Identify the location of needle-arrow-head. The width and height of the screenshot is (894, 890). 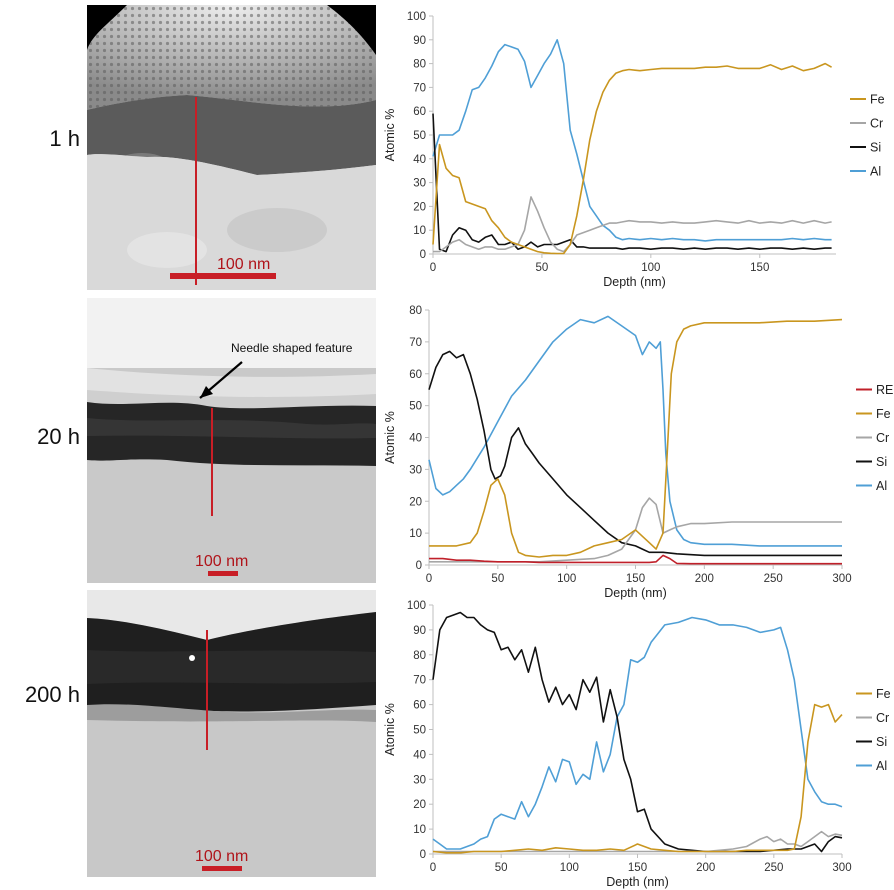
(206, 392).